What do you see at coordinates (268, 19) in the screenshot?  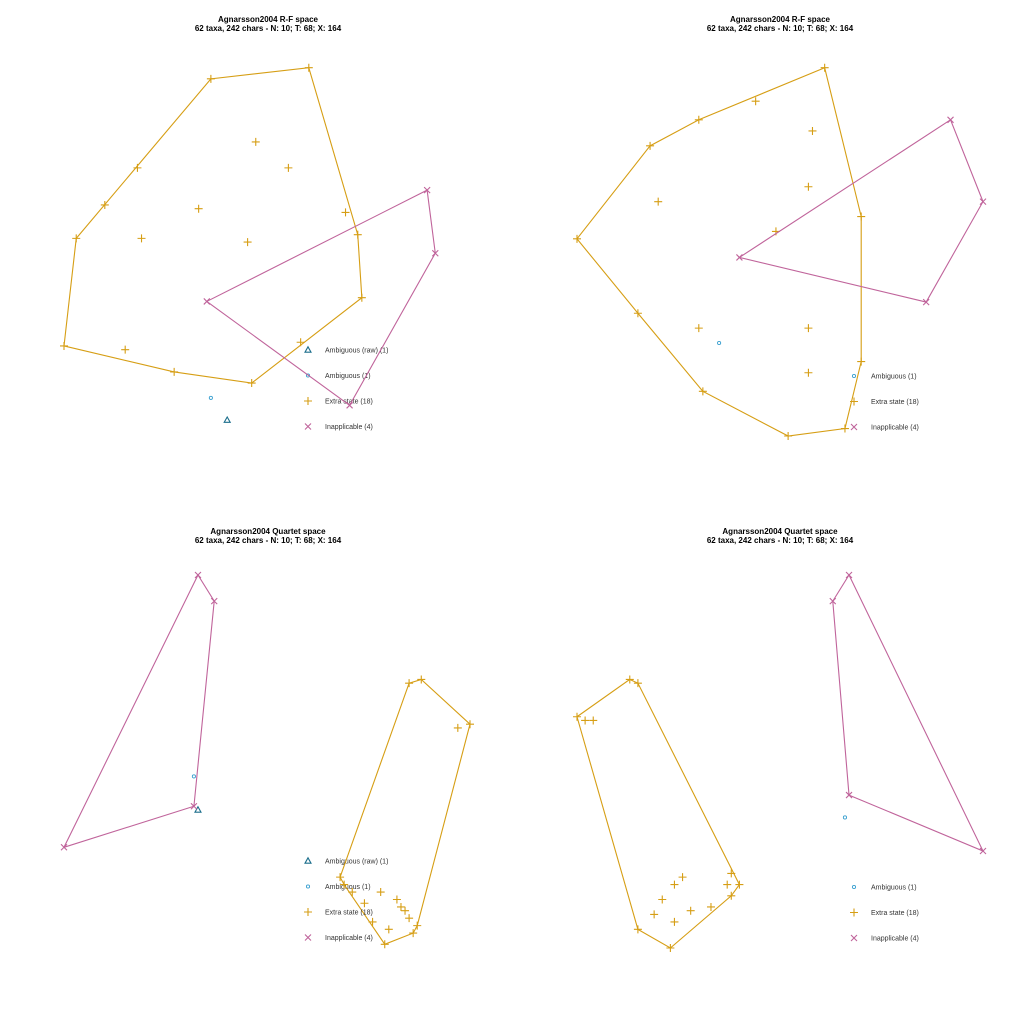 I see `chart-title: Agnarsson2004 R-F space` at bounding box center [268, 19].